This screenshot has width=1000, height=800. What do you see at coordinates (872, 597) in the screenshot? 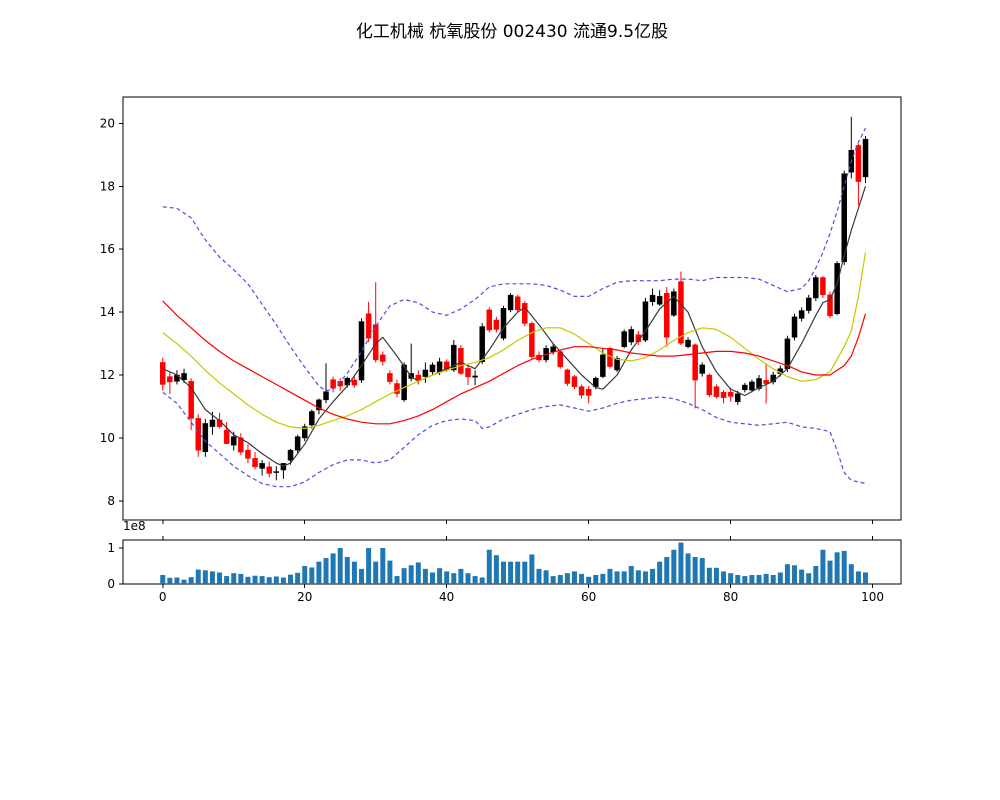
I see `x-tick-label: 100` at bounding box center [872, 597].